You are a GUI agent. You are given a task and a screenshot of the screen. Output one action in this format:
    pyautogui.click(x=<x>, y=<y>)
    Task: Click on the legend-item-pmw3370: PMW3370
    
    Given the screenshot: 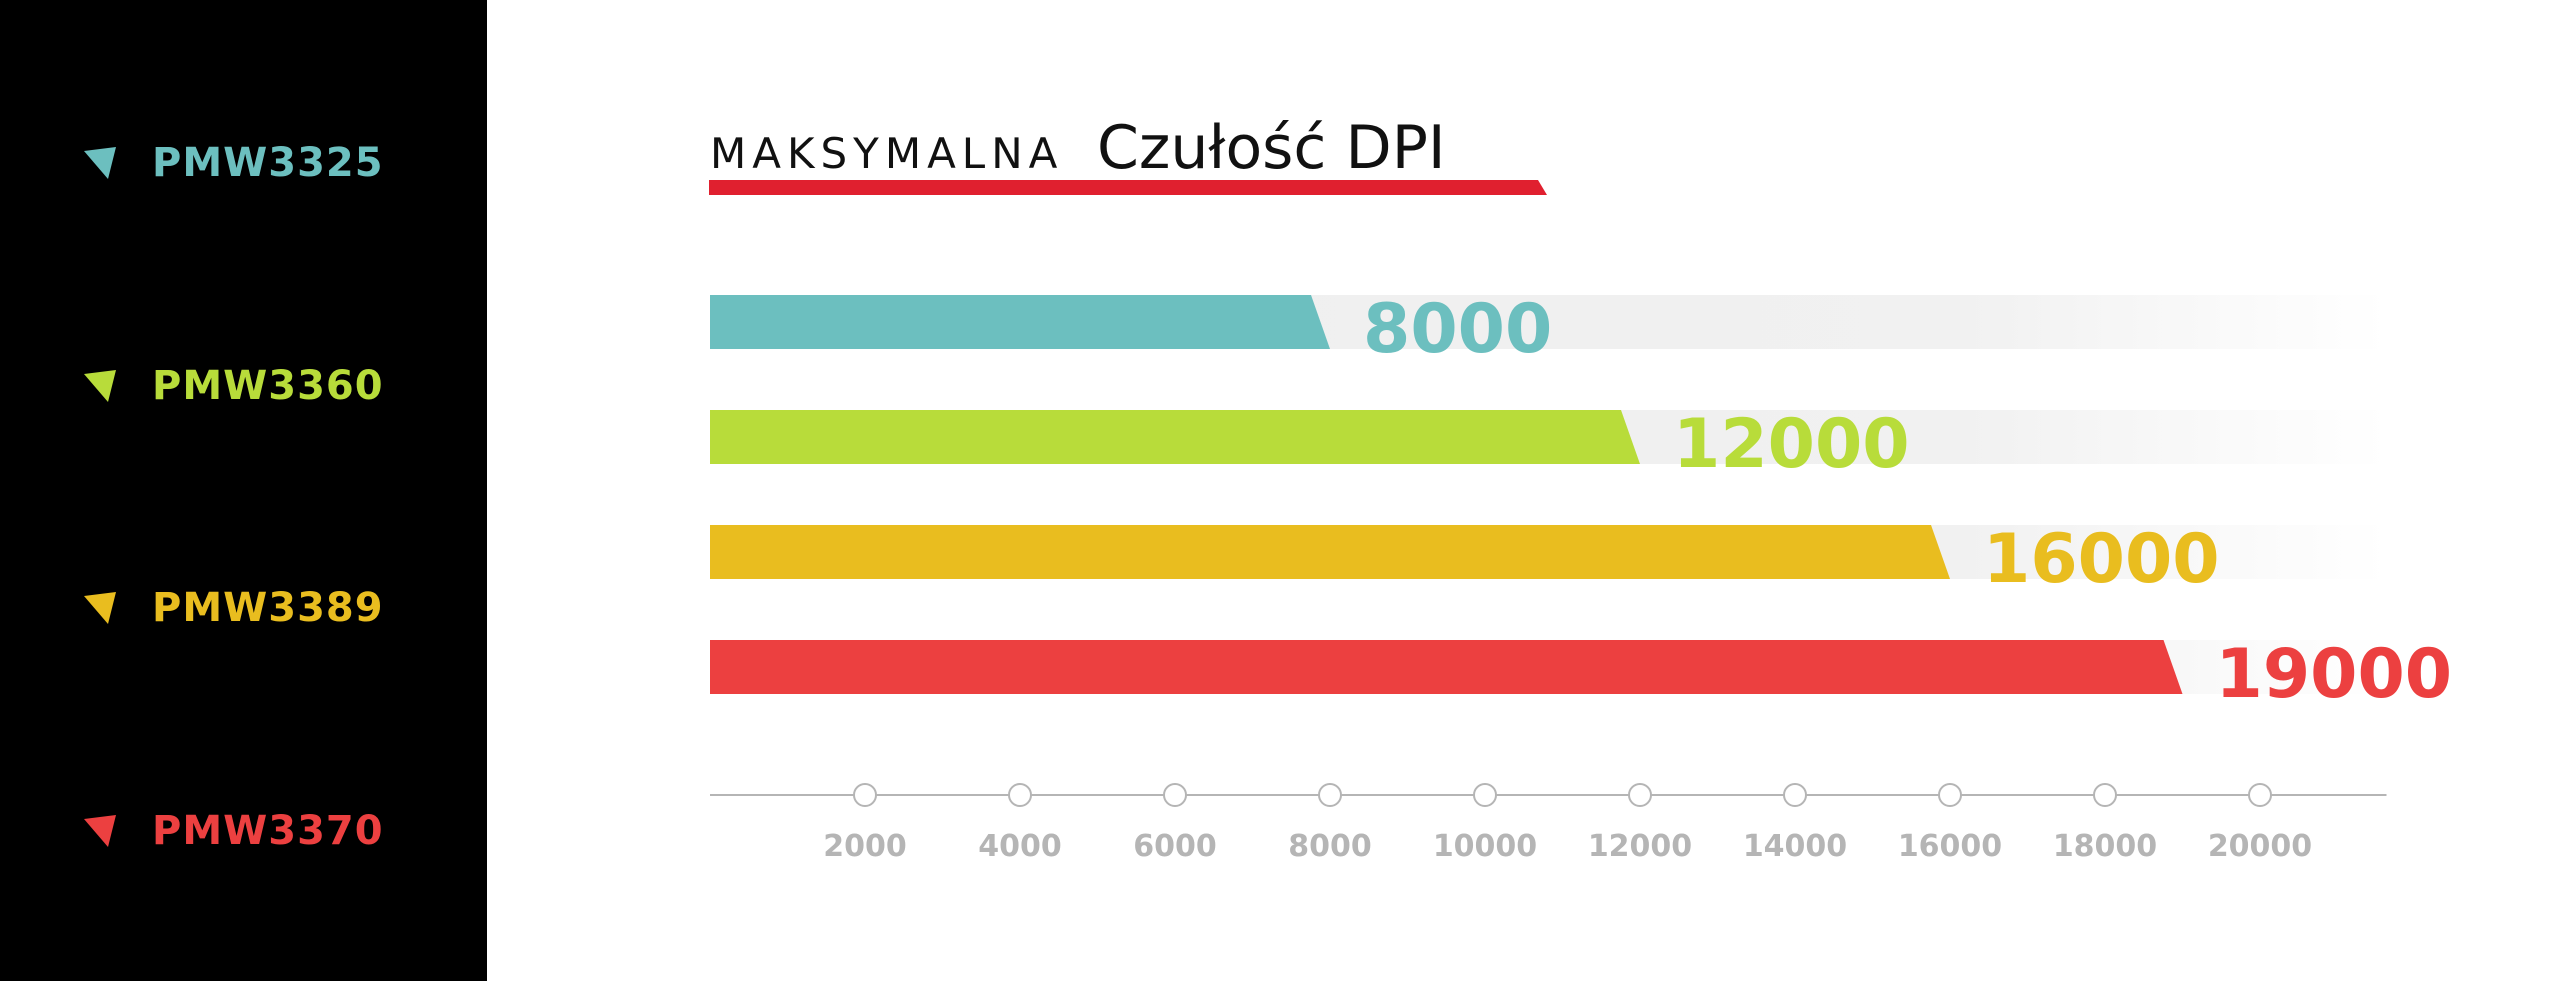 What is the action you would take?
    pyautogui.click(x=233, y=831)
    